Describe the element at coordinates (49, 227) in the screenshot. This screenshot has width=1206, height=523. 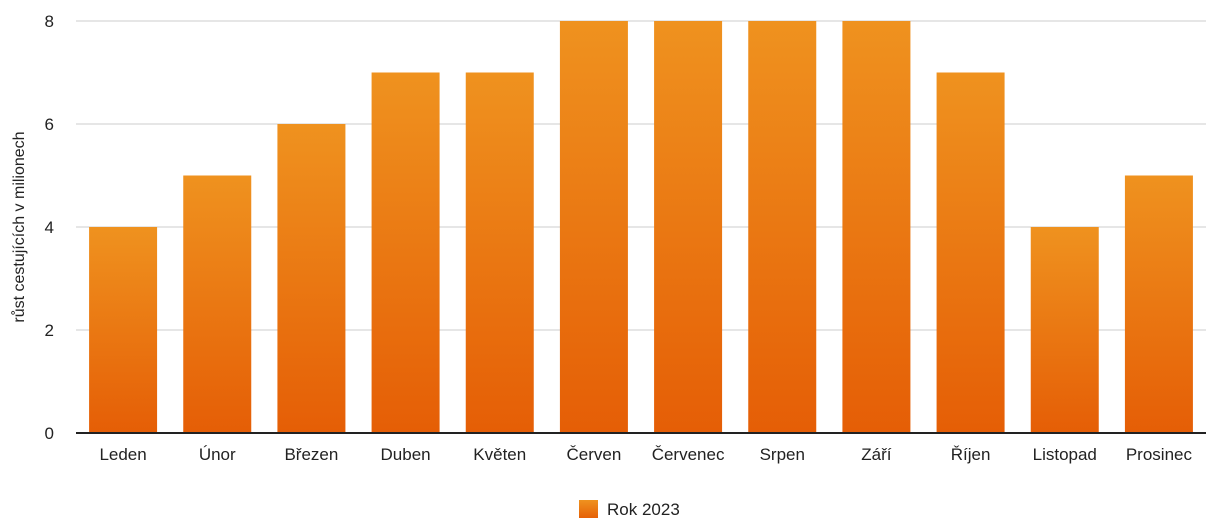
I see `y-tick-label: 4` at that location.